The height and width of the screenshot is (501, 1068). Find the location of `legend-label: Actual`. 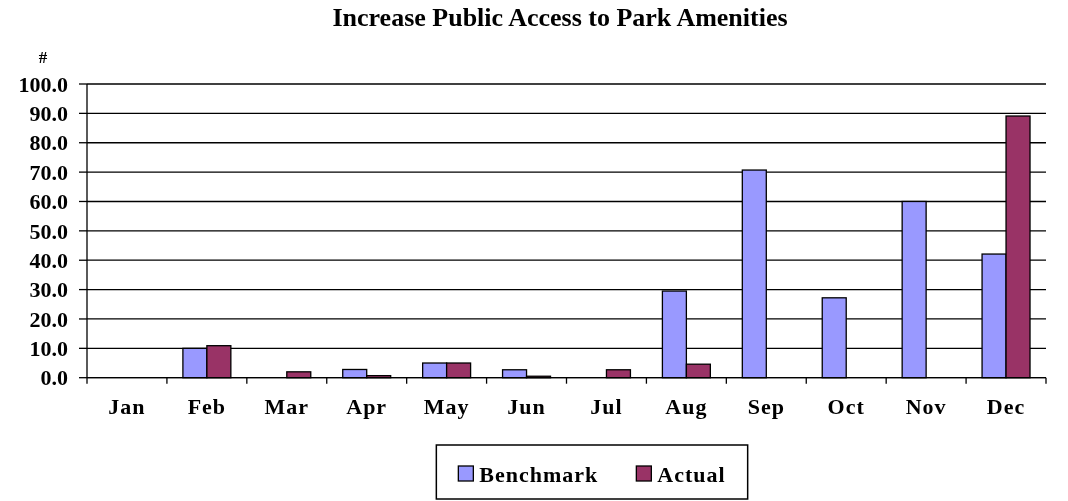

legend-label: Actual is located at coordinates (691, 474).